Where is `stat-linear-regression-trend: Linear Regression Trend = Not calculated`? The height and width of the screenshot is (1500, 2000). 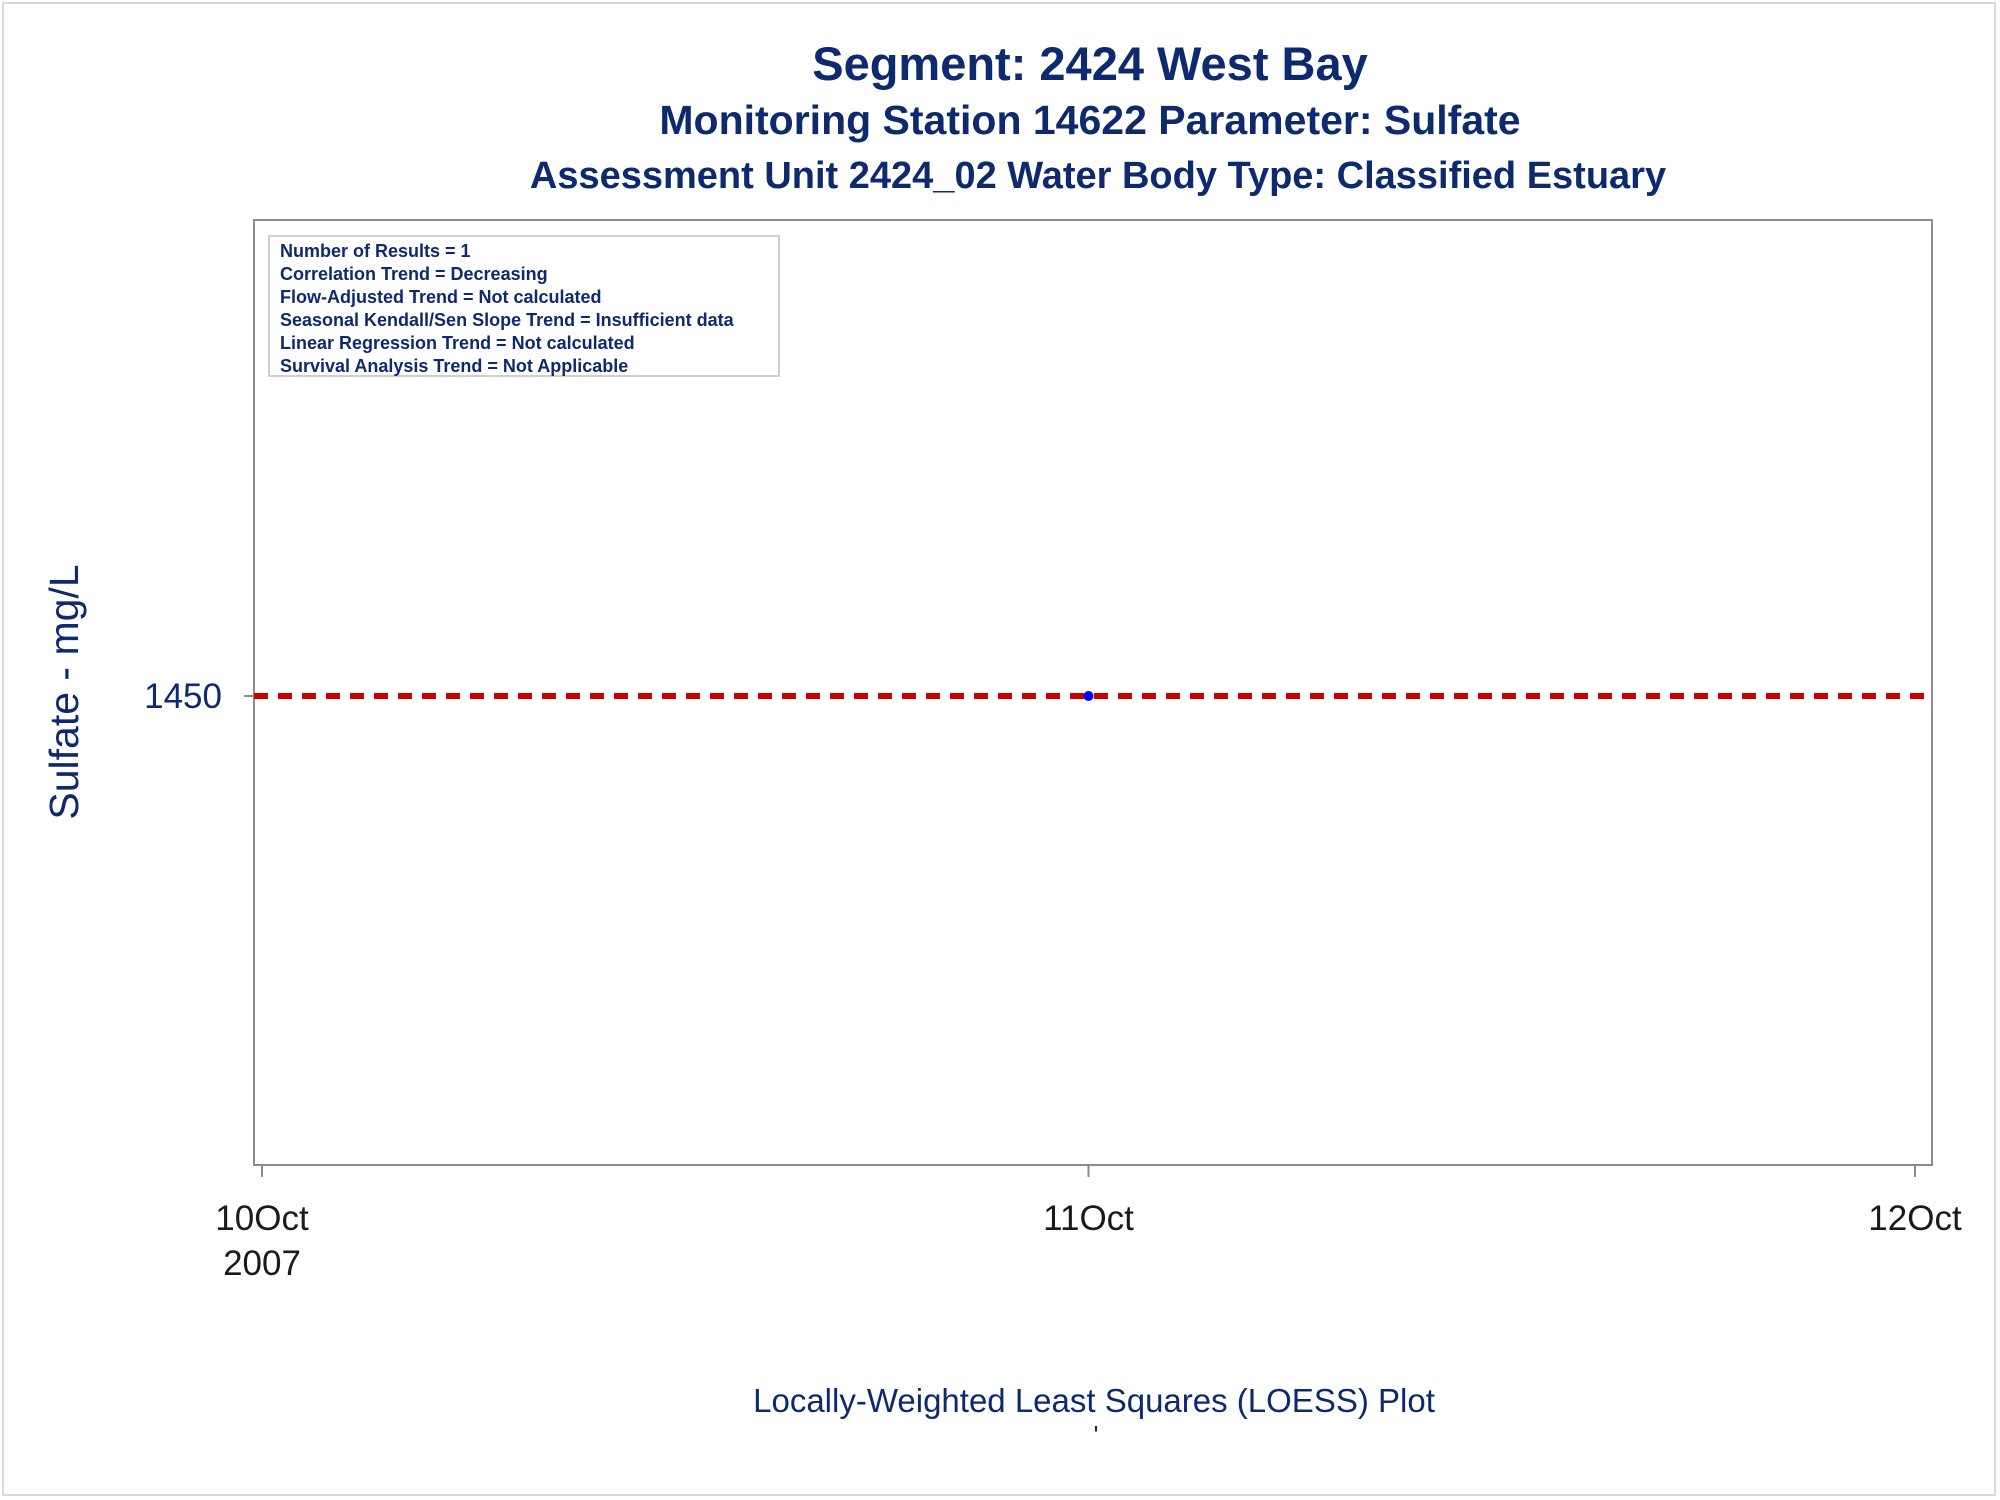
stat-linear-regression-trend: Linear Regression Trend = Not calculated is located at coordinates (457, 343).